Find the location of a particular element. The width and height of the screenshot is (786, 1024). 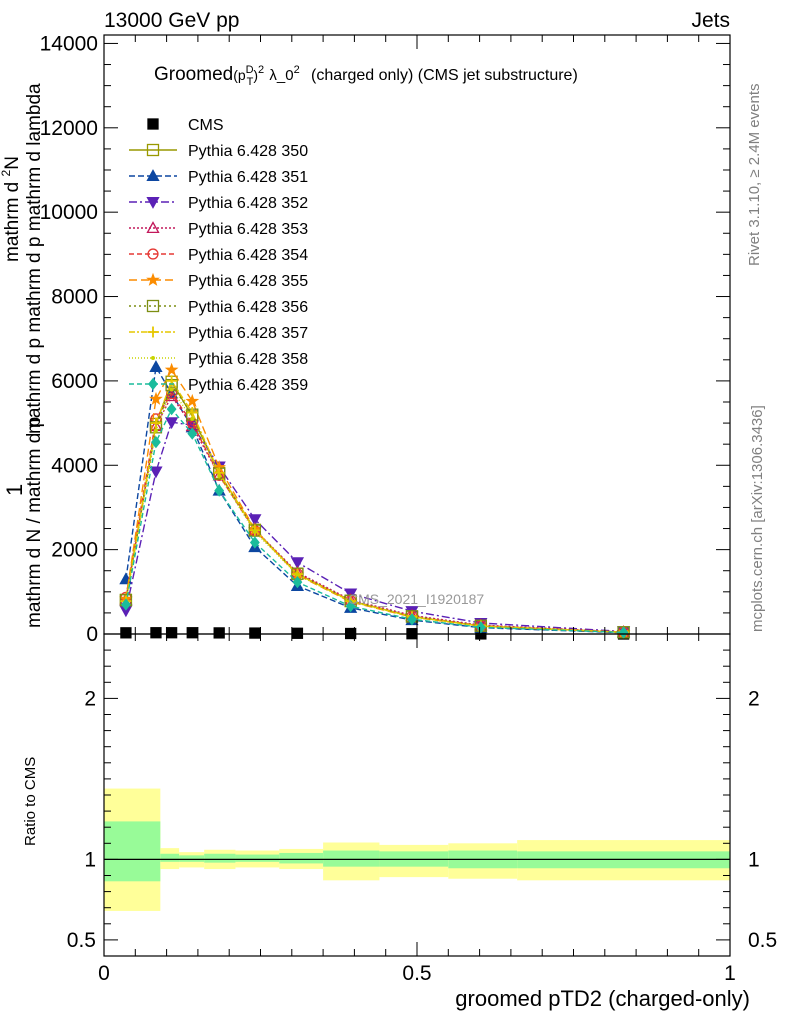

x-tick-label-0: 0 is located at coordinates (104, 973).